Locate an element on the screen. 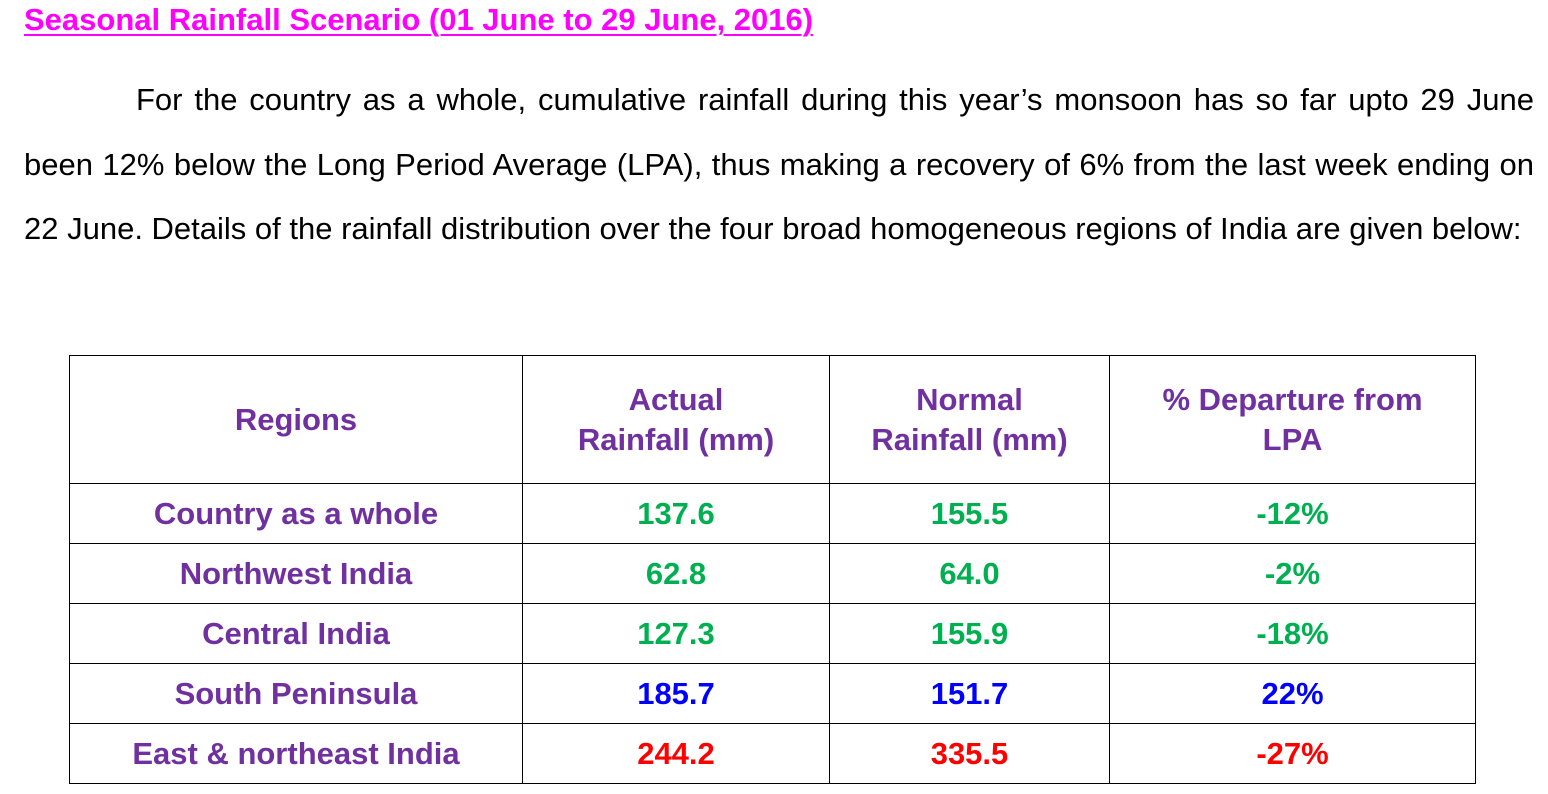  actual-rainfall-cell: 62.8 is located at coordinates (676, 573).